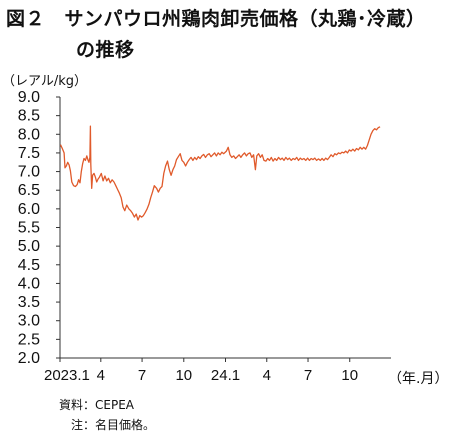 This screenshot has width=450, height=436. What do you see at coordinates (29, 116) in the screenshot?
I see `y-tick-label: 8.5` at bounding box center [29, 116].